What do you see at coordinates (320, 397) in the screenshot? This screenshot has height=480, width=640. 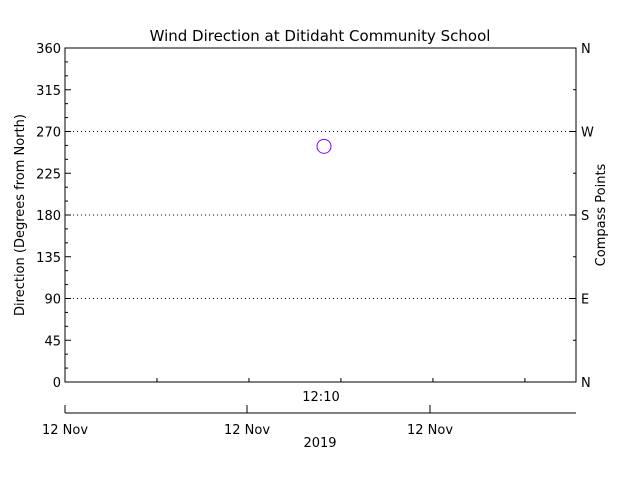 I see `time-label: 12:10` at bounding box center [320, 397].